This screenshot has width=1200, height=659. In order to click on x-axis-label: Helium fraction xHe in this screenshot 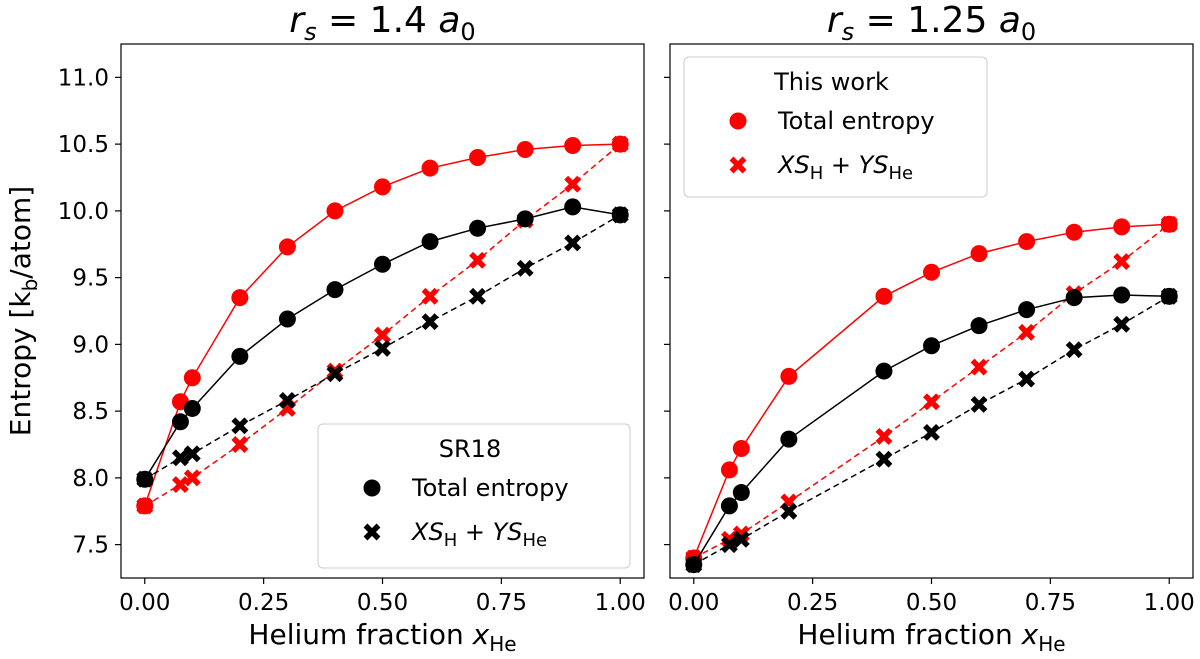, I will do `click(382, 637)`.